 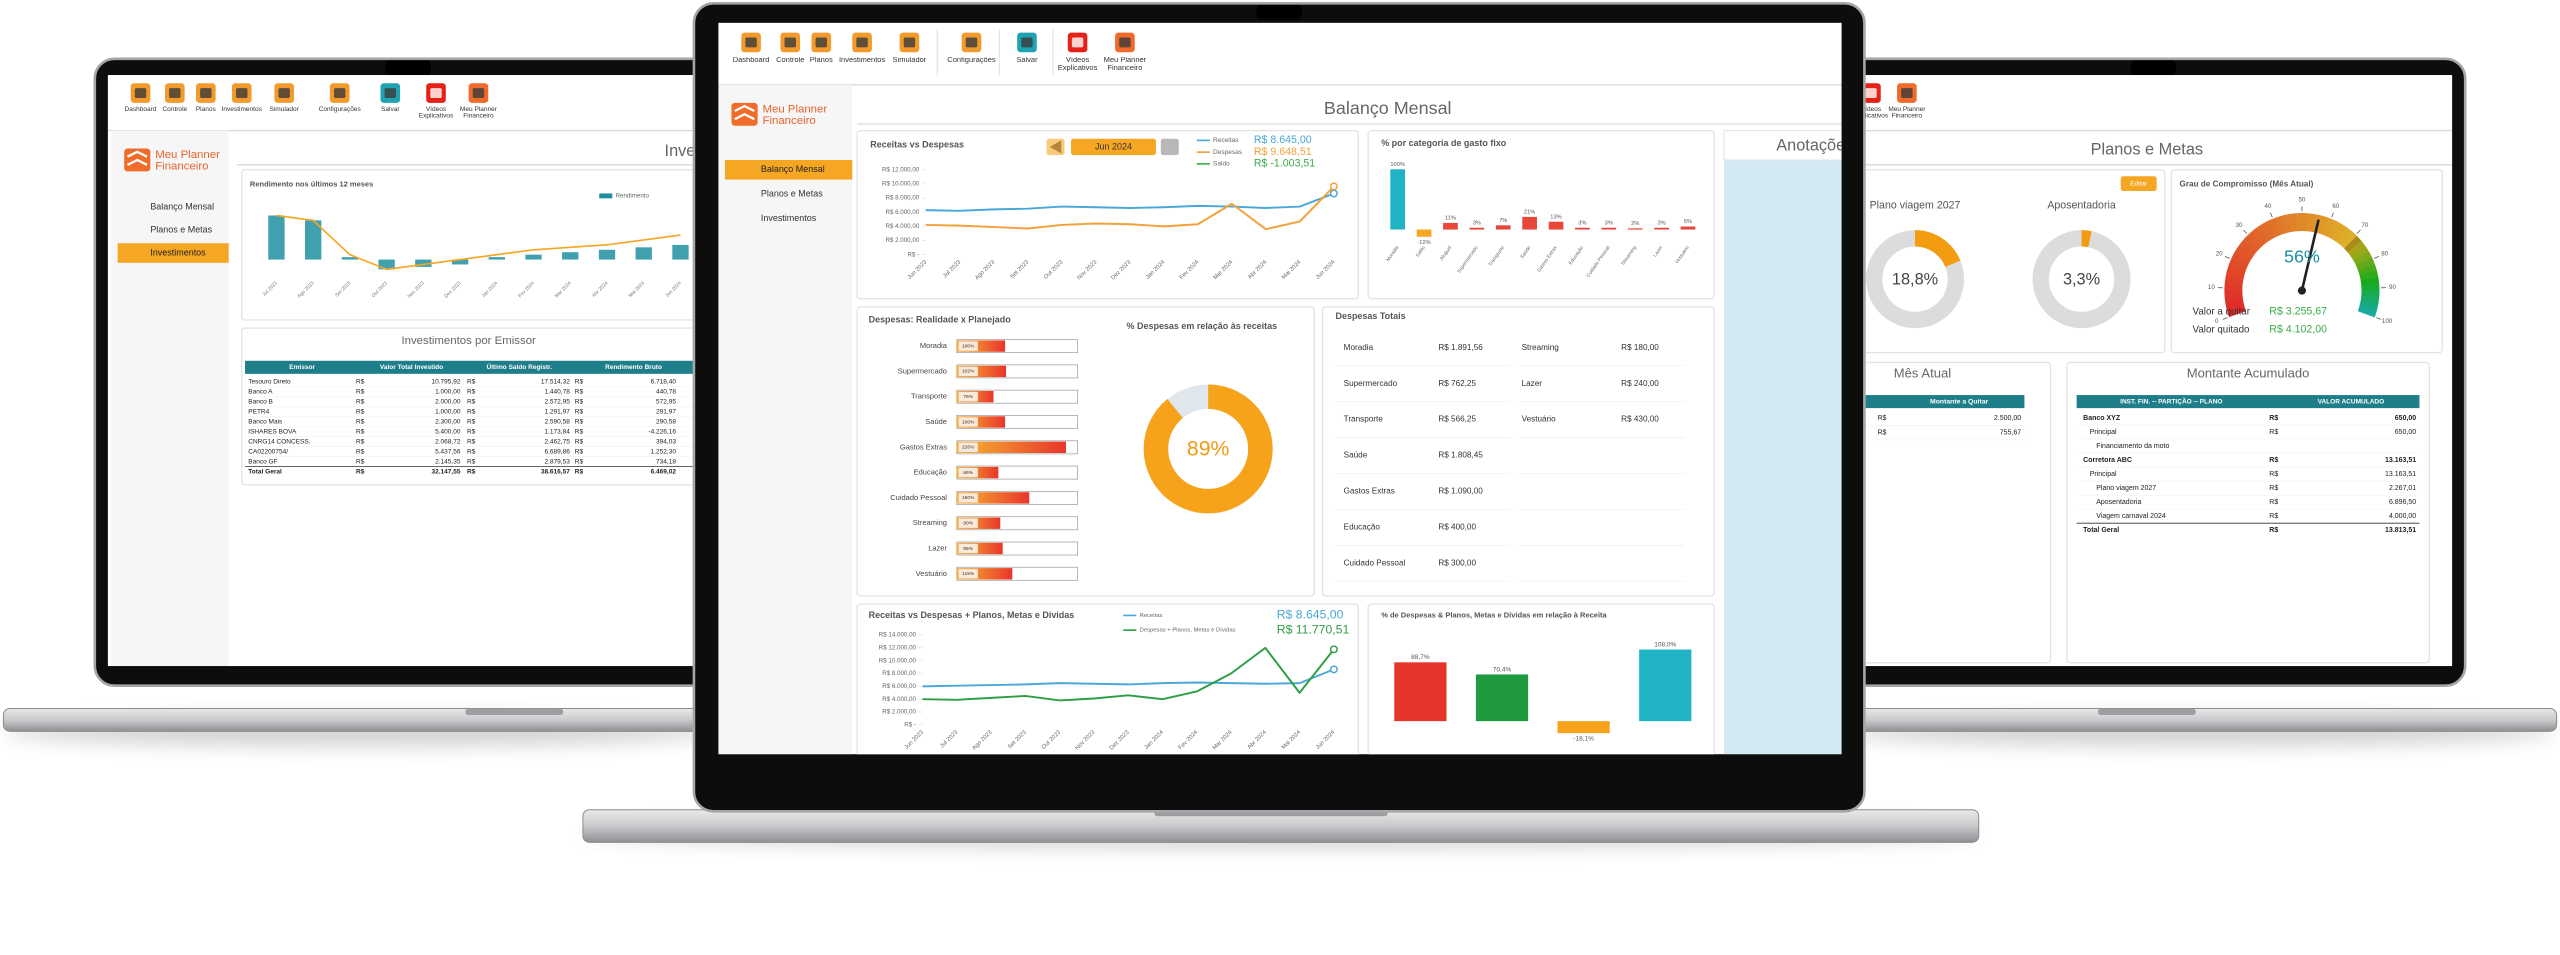 What do you see at coordinates (445, 382) in the screenshot?
I see `table-cell: 10.795,92` at bounding box center [445, 382].